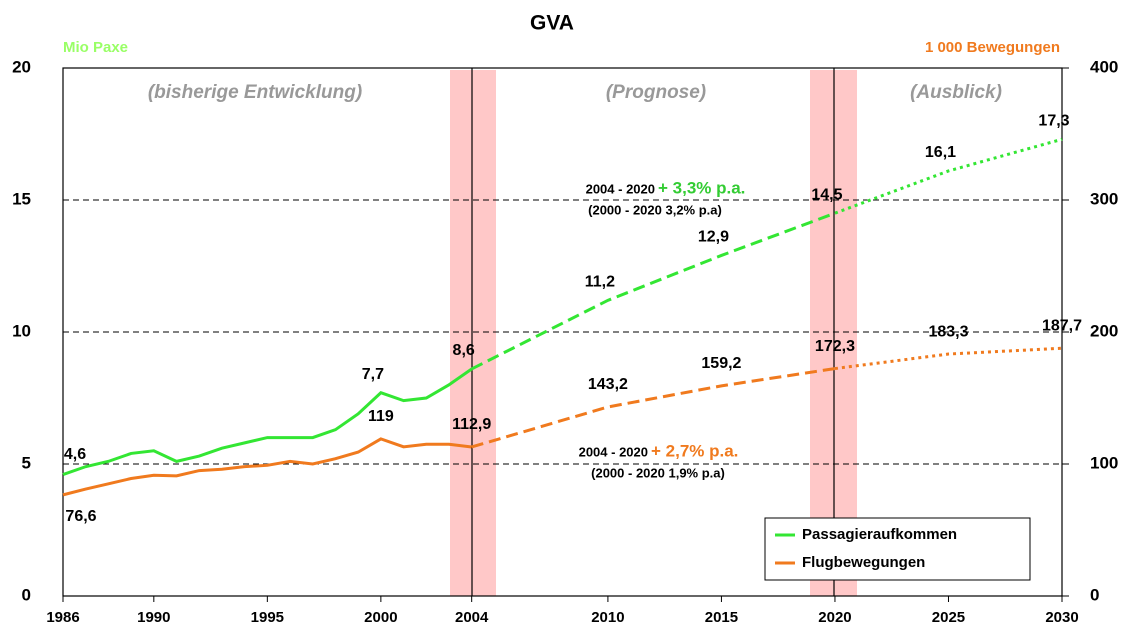 This screenshot has height=634, width=1133. What do you see at coordinates (956, 92) in the screenshot?
I see `annotation: (Ausblick)` at bounding box center [956, 92].